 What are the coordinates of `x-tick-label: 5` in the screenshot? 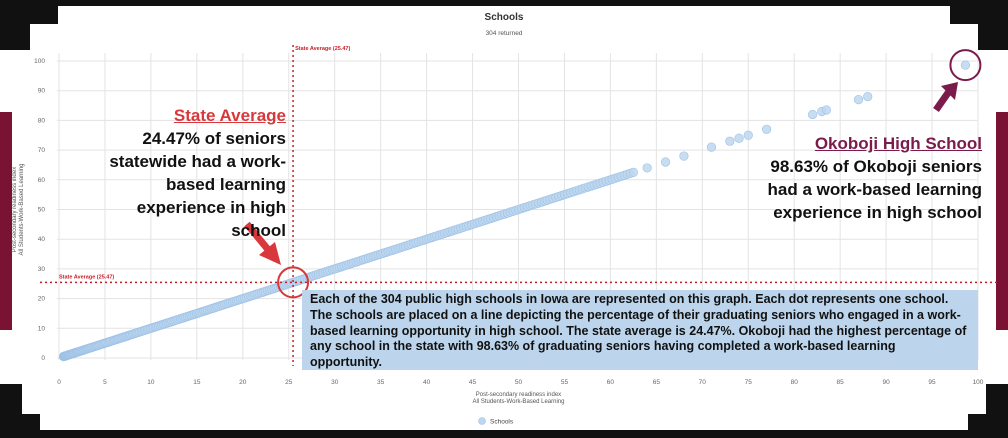 It's located at (105, 382).